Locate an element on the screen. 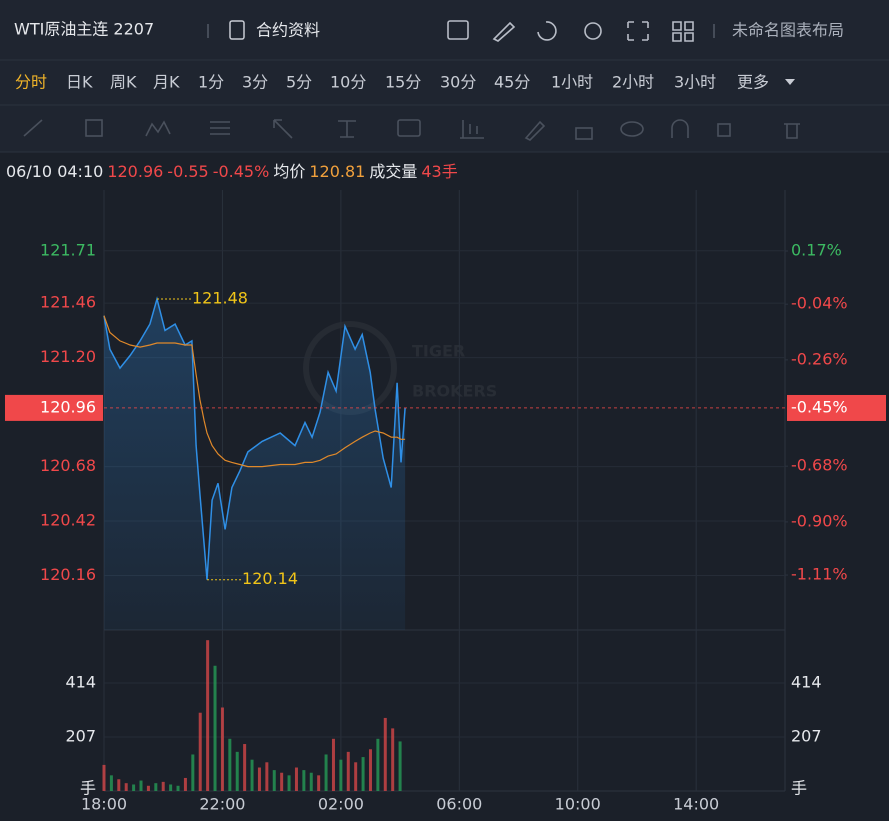 This screenshot has height=821, width=889. current-pct-label: -0.45% is located at coordinates (819, 406).